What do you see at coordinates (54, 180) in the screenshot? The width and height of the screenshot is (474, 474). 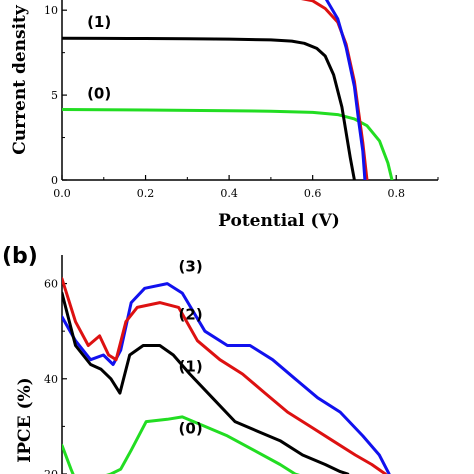 I see `y-tick-label: 0` at bounding box center [54, 180].